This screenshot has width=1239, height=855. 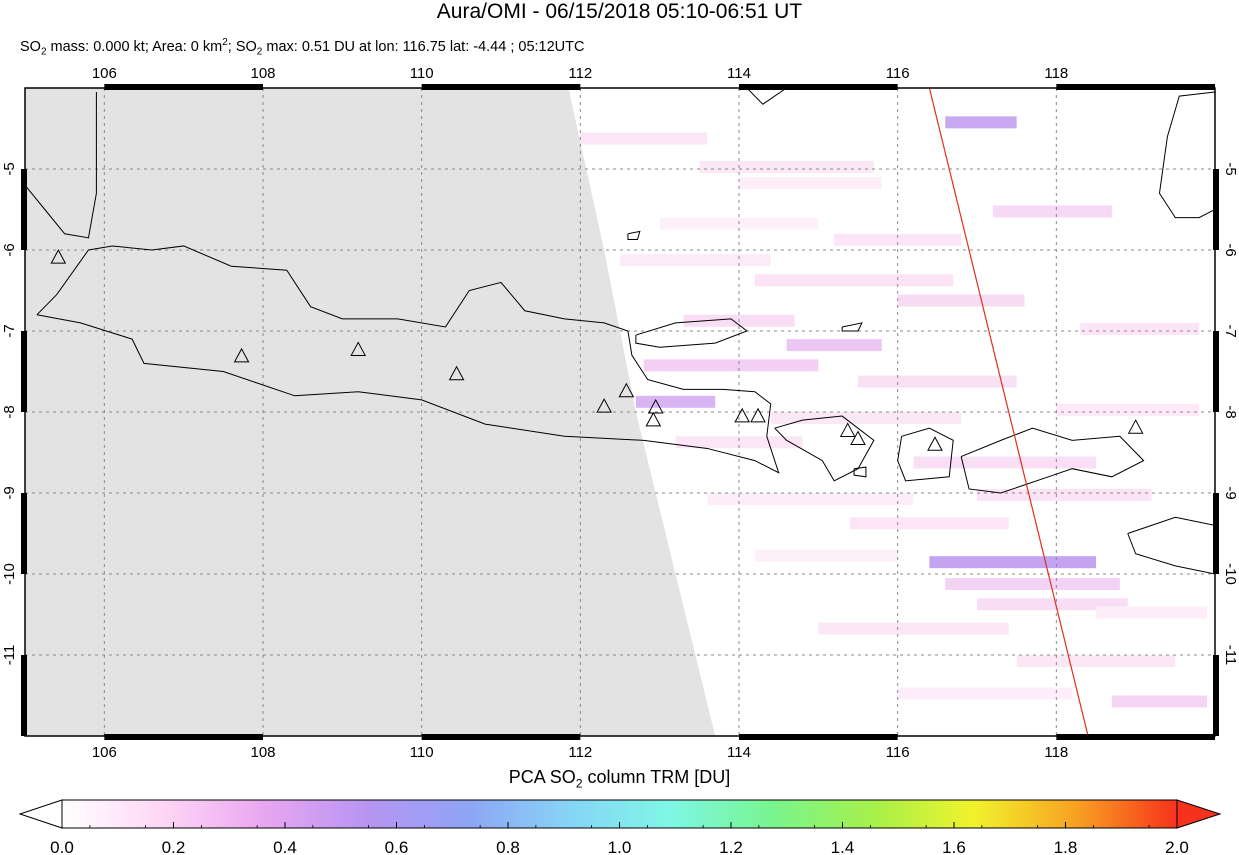 What do you see at coordinates (242, 46) in the screenshot?
I see `separator-text: ; SO` at bounding box center [242, 46].